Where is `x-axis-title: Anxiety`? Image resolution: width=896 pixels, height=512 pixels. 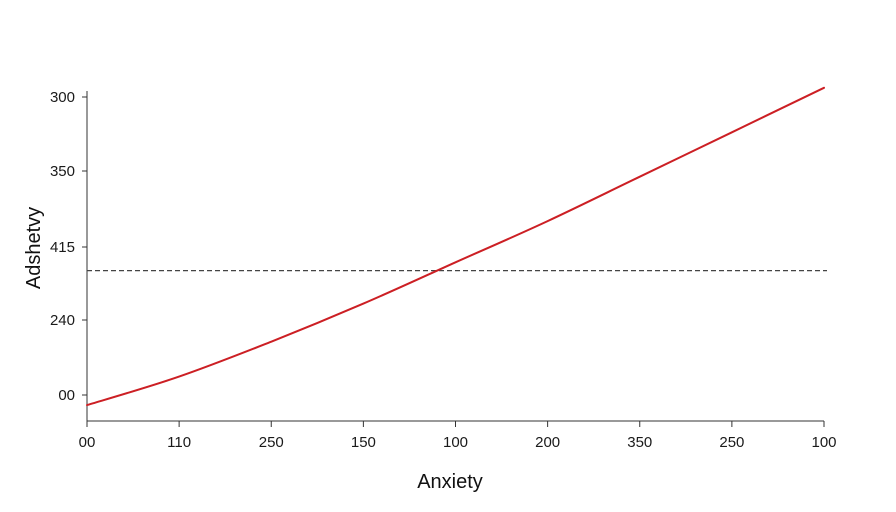 x-axis-title: Anxiety is located at coordinates (450, 482).